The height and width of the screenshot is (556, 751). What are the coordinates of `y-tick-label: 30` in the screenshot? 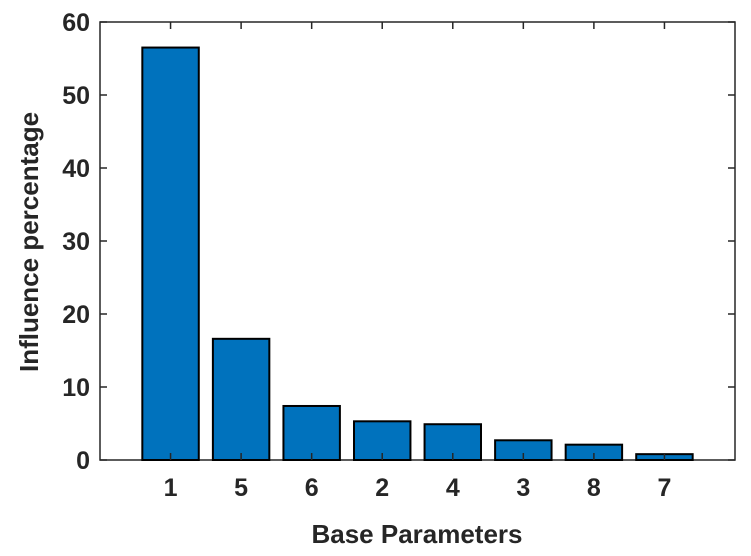 It's located at (76, 242).